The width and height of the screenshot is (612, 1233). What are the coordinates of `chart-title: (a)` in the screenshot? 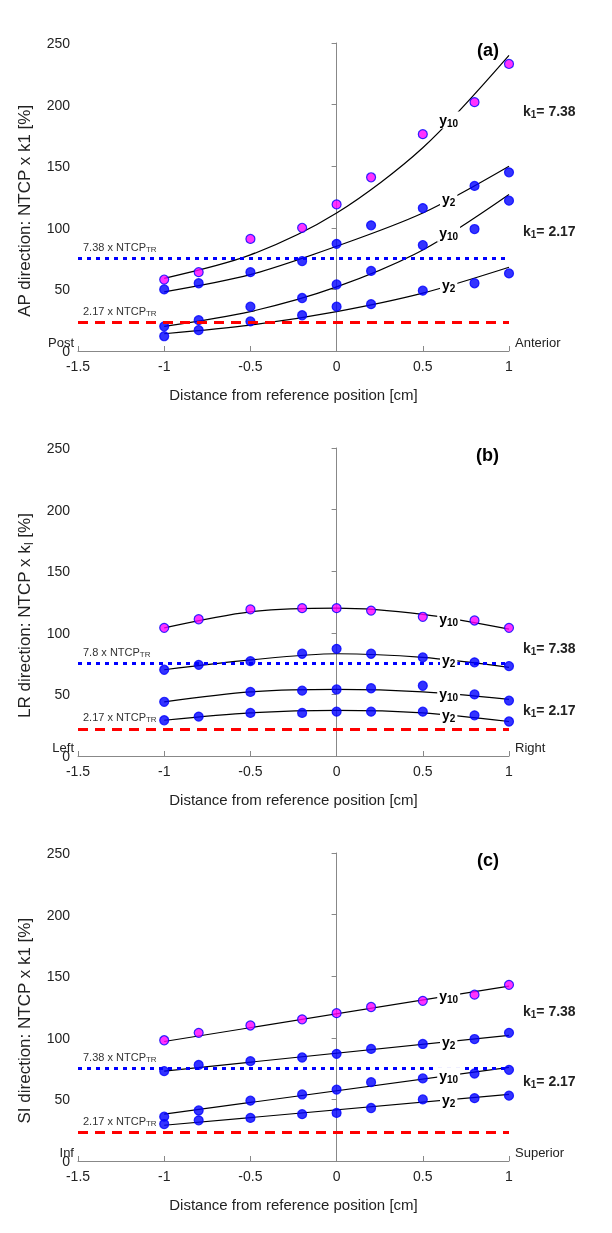 It's located at (488, 50).